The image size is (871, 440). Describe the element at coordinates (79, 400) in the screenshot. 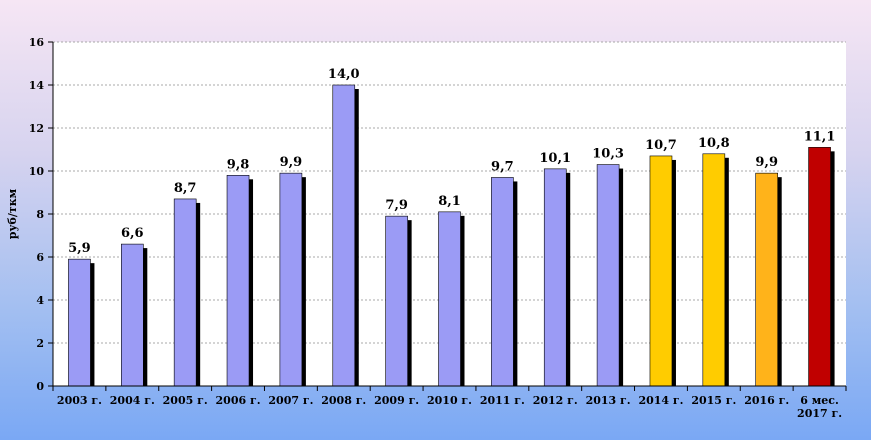

I see `x-tick-label: 2003 г.` at that location.